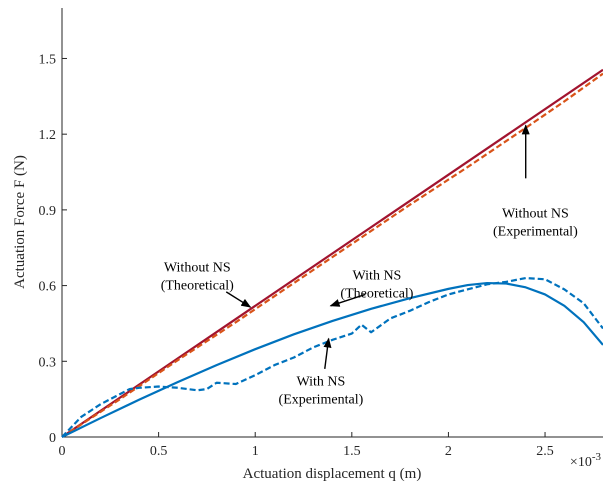  I want to click on x-tick-label: 1, so click(255, 451).